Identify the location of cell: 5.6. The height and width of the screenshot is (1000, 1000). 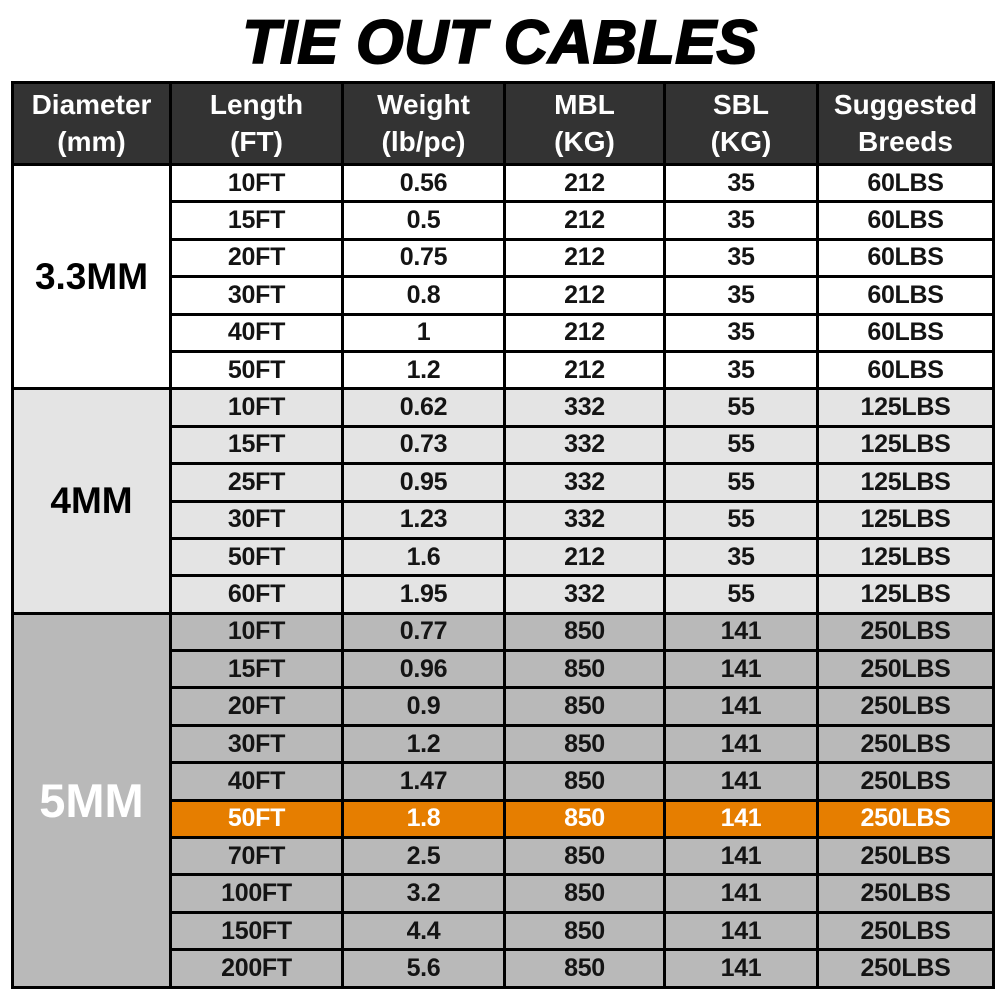
(423, 968).